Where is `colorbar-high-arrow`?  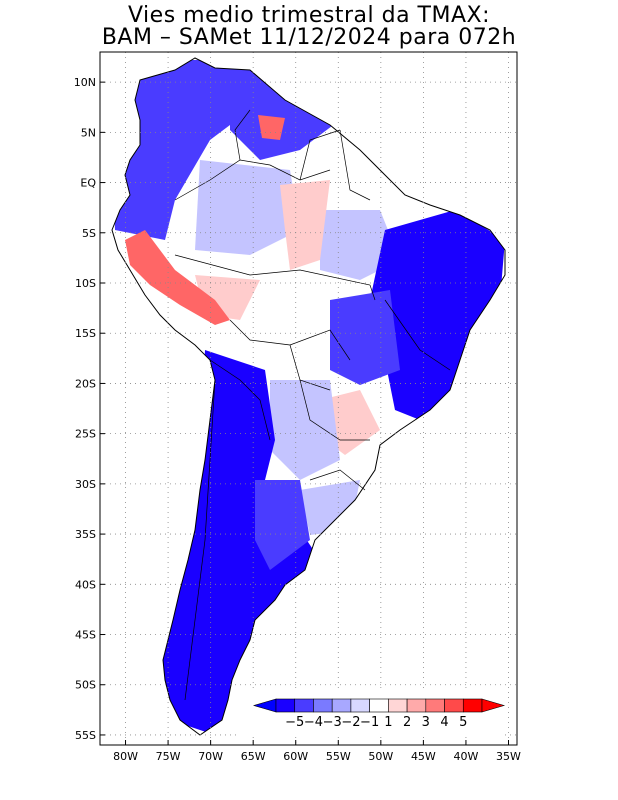
colorbar-high-arrow is located at coordinates (493, 705).